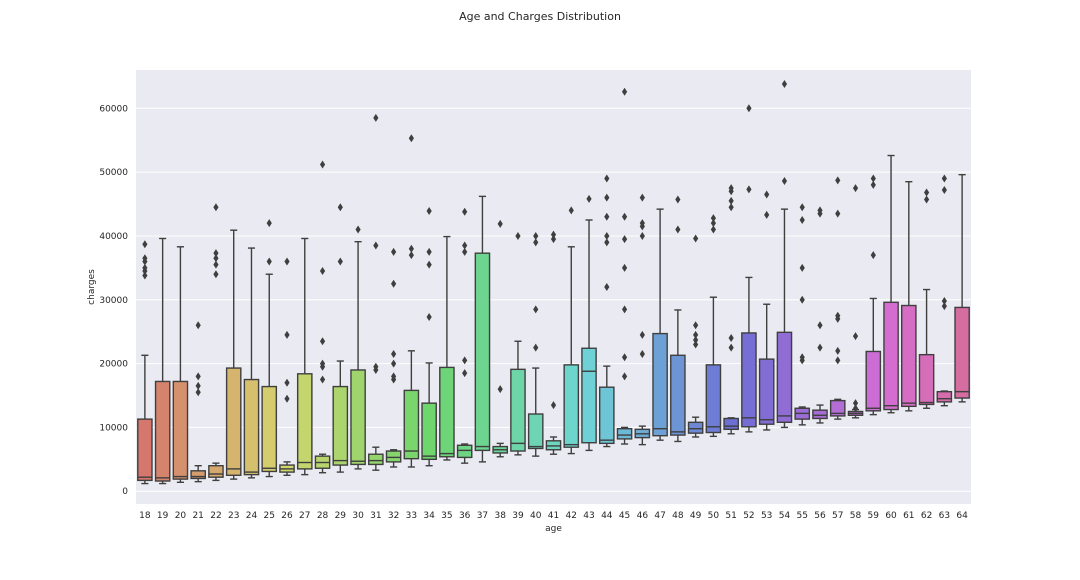 The height and width of the screenshot is (580, 1080). I want to click on x-tick-label: 33, so click(411, 516).